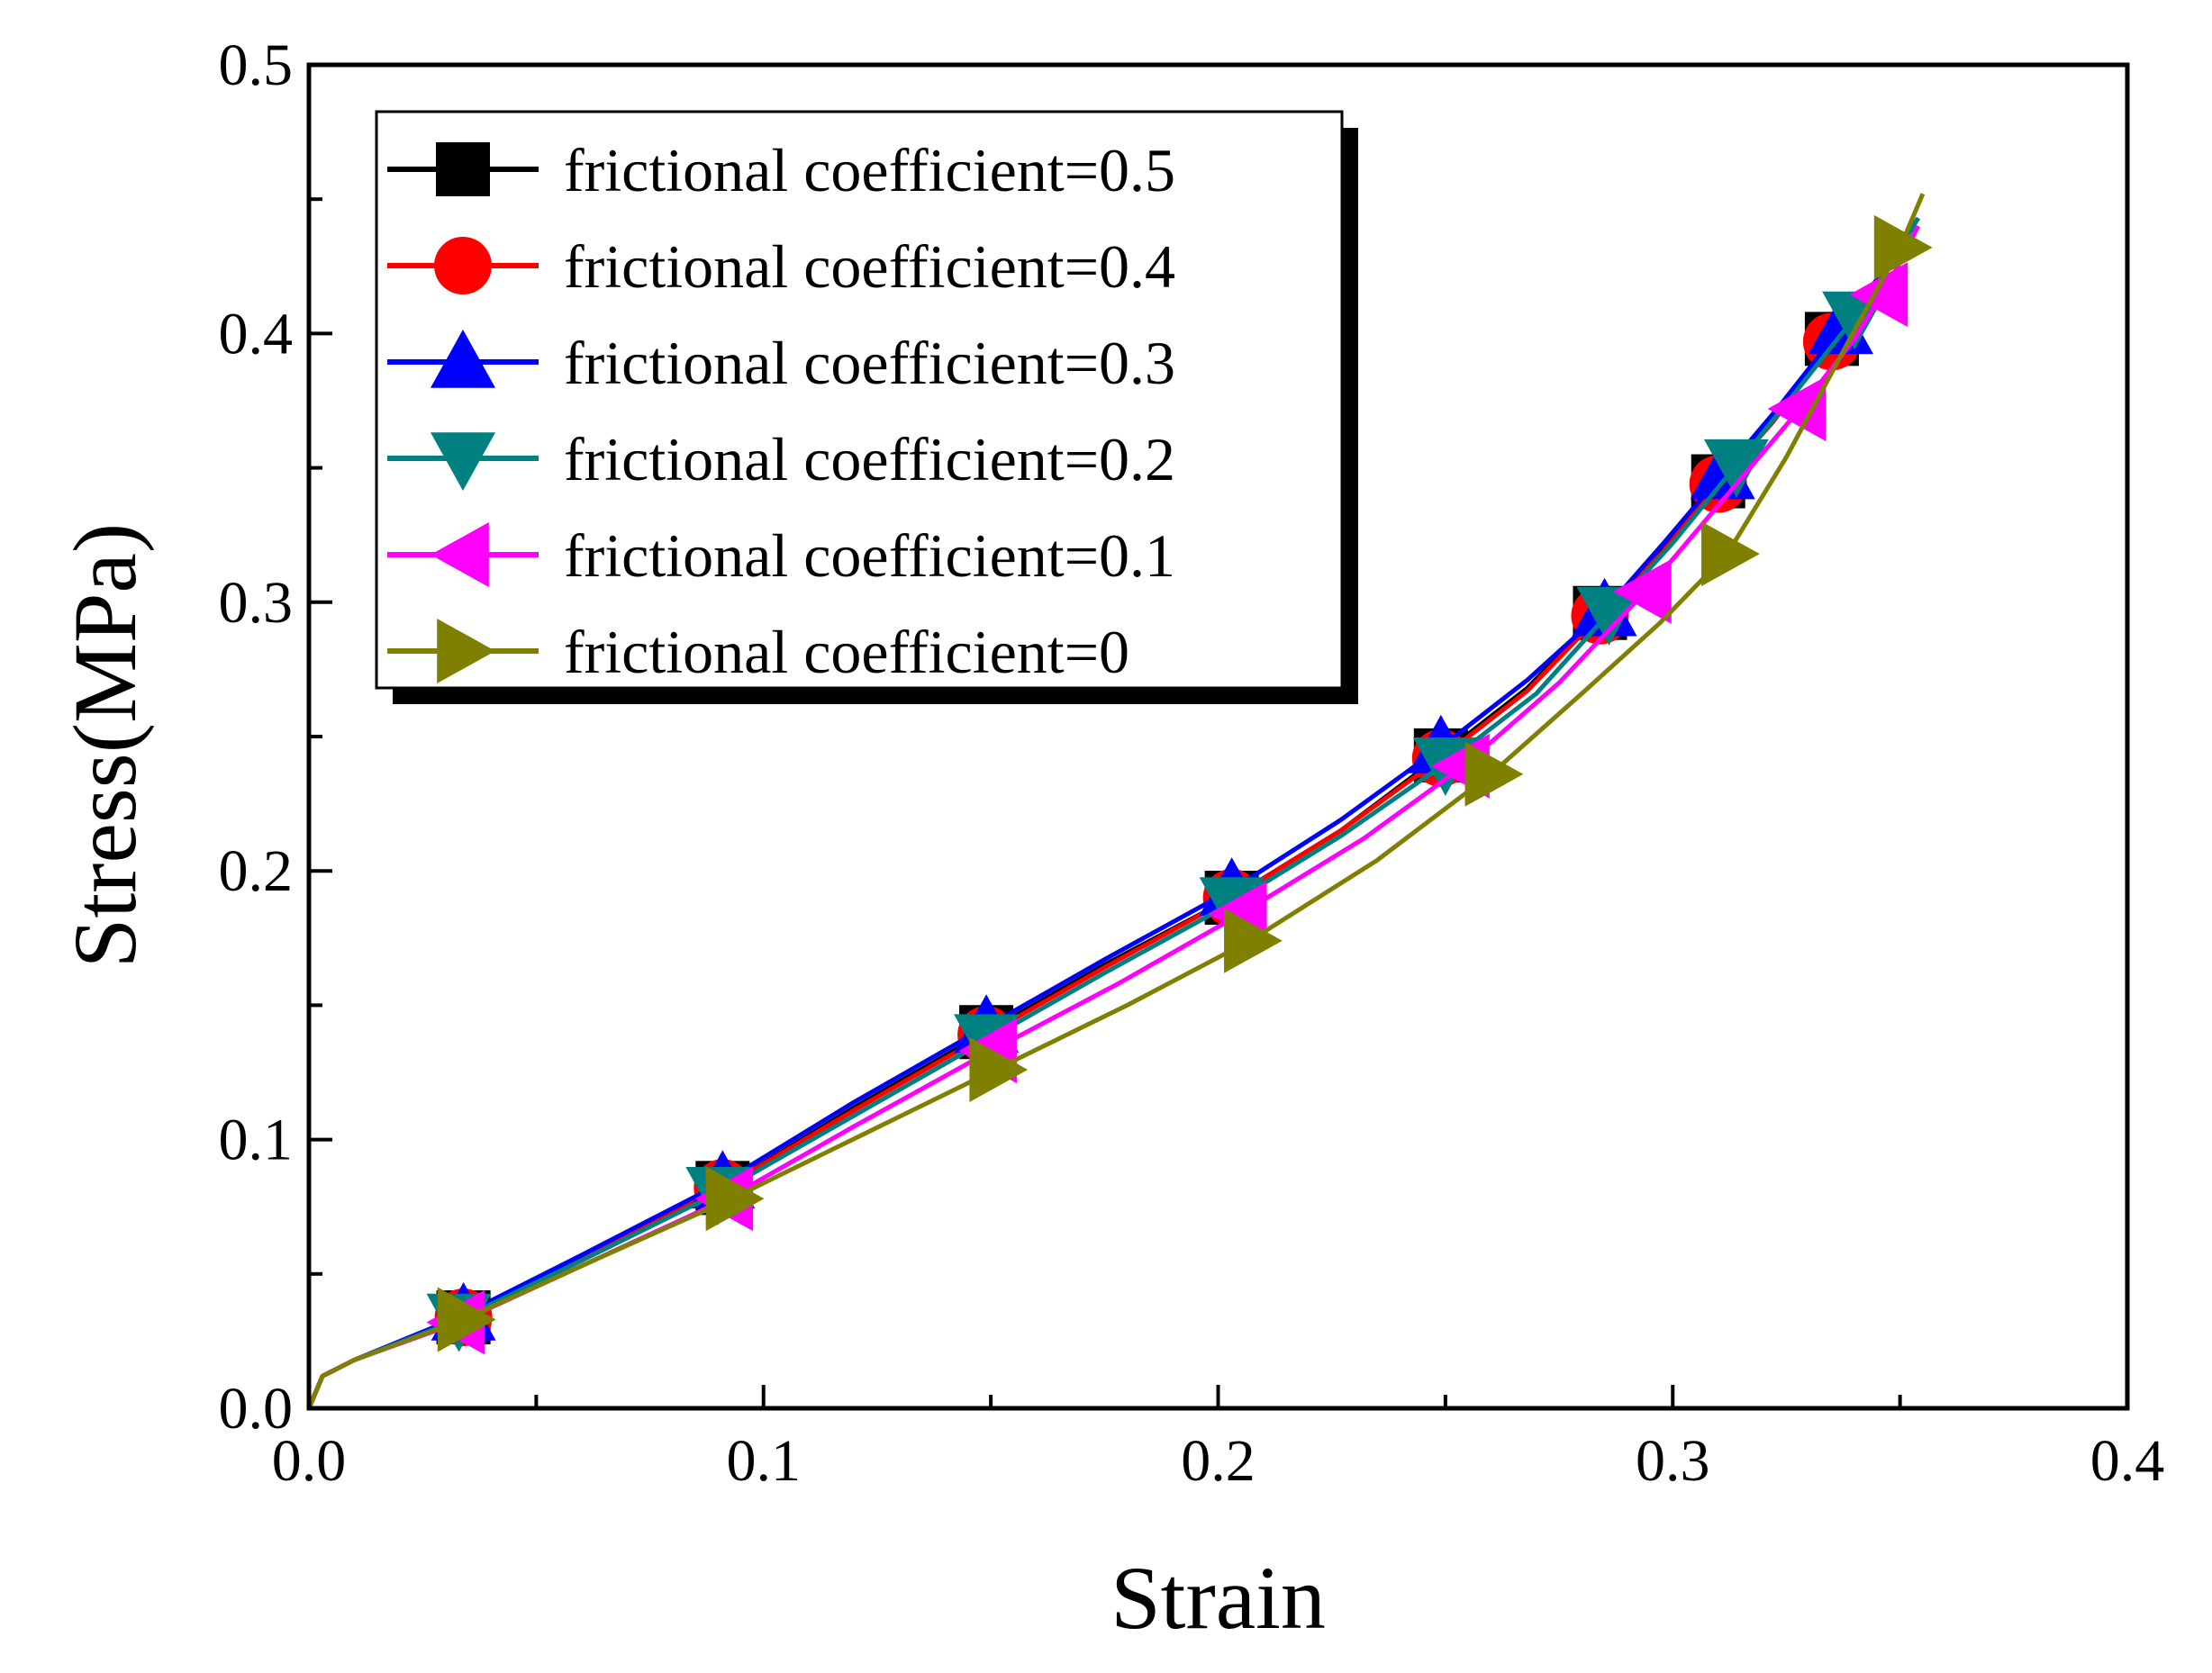 Image resolution: width=2212 pixels, height=1673 pixels. Describe the element at coordinates (1218, 1598) in the screenshot. I see `x-axis-title: Strain` at that location.